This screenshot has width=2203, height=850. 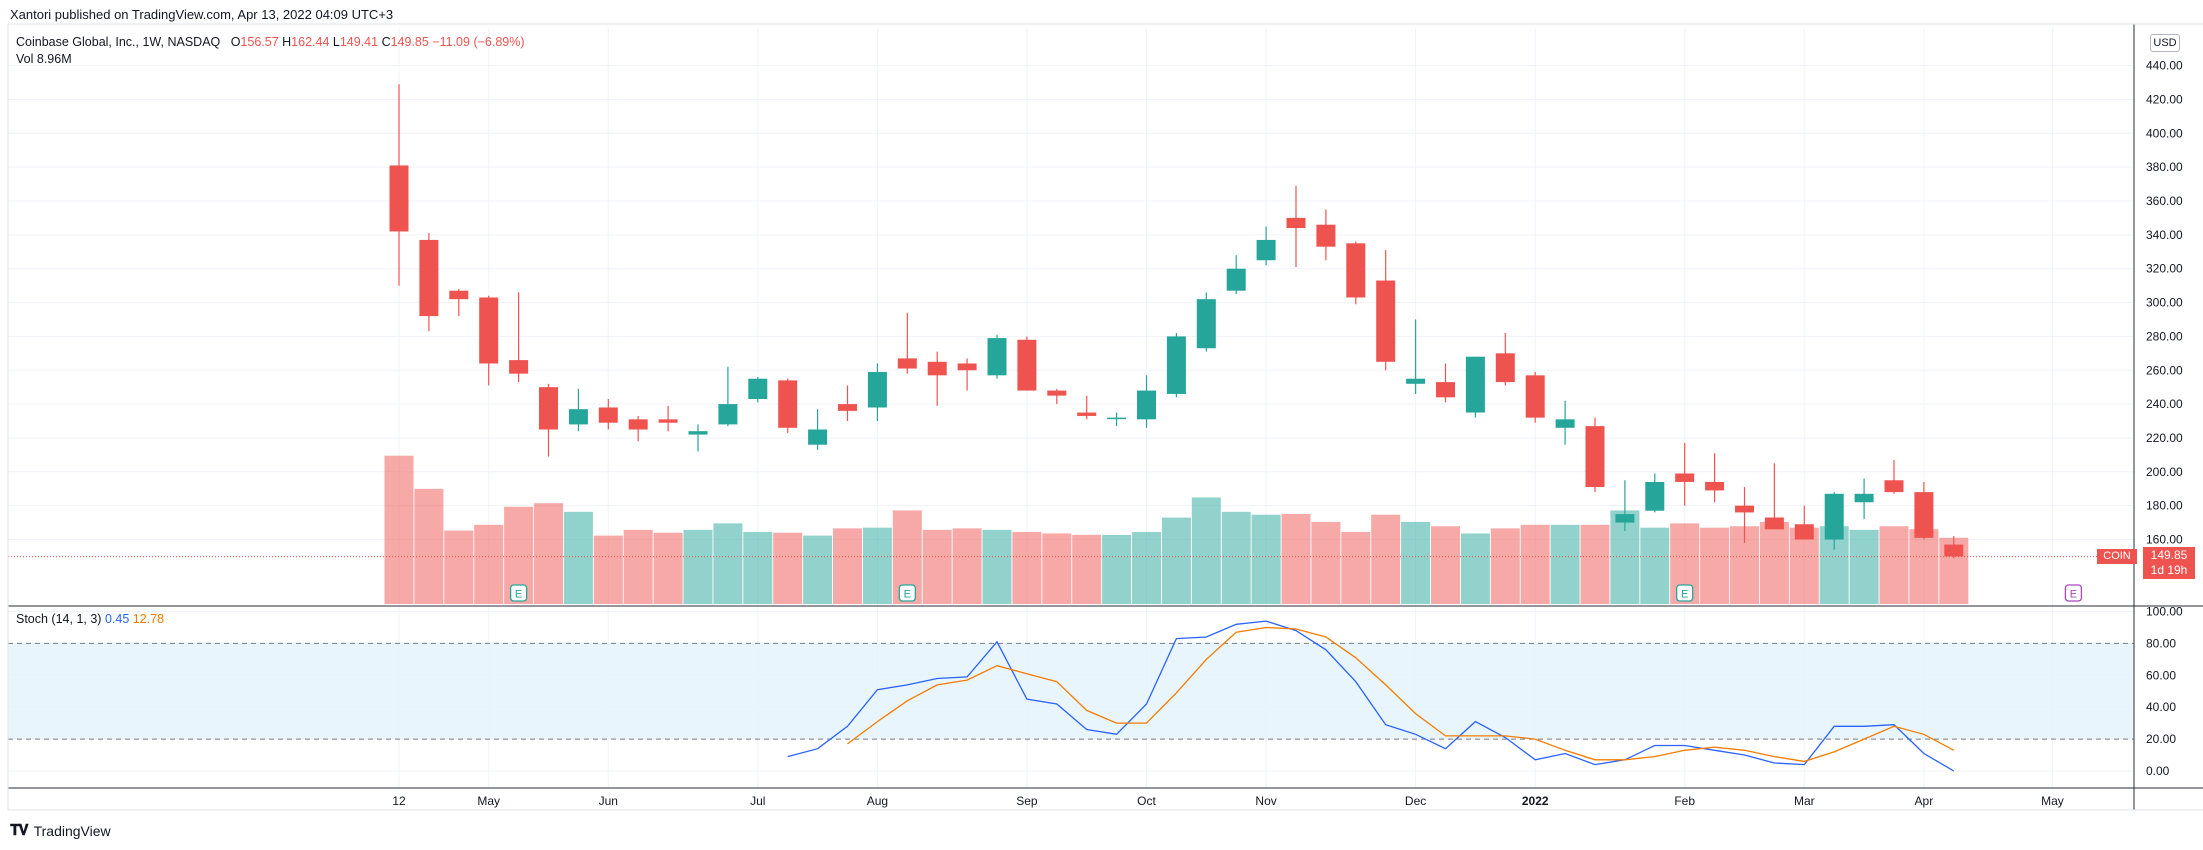 I want to click on currency-button: USD, so click(x=2165, y=43).